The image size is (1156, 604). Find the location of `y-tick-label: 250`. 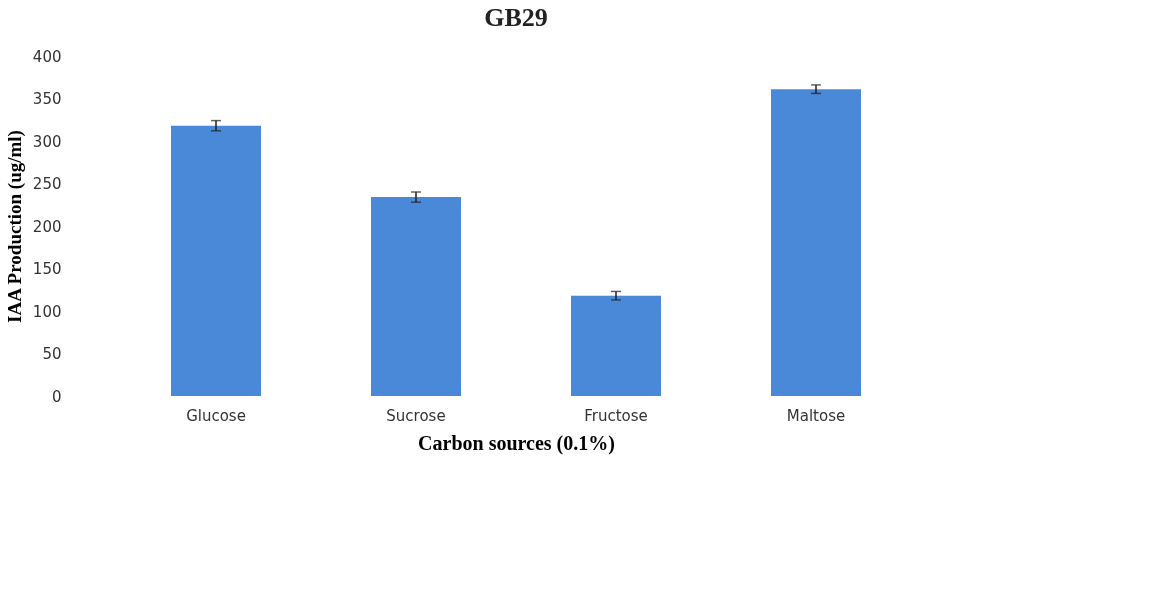

y-tick-label: 250 is located at coordinates (47, 184).